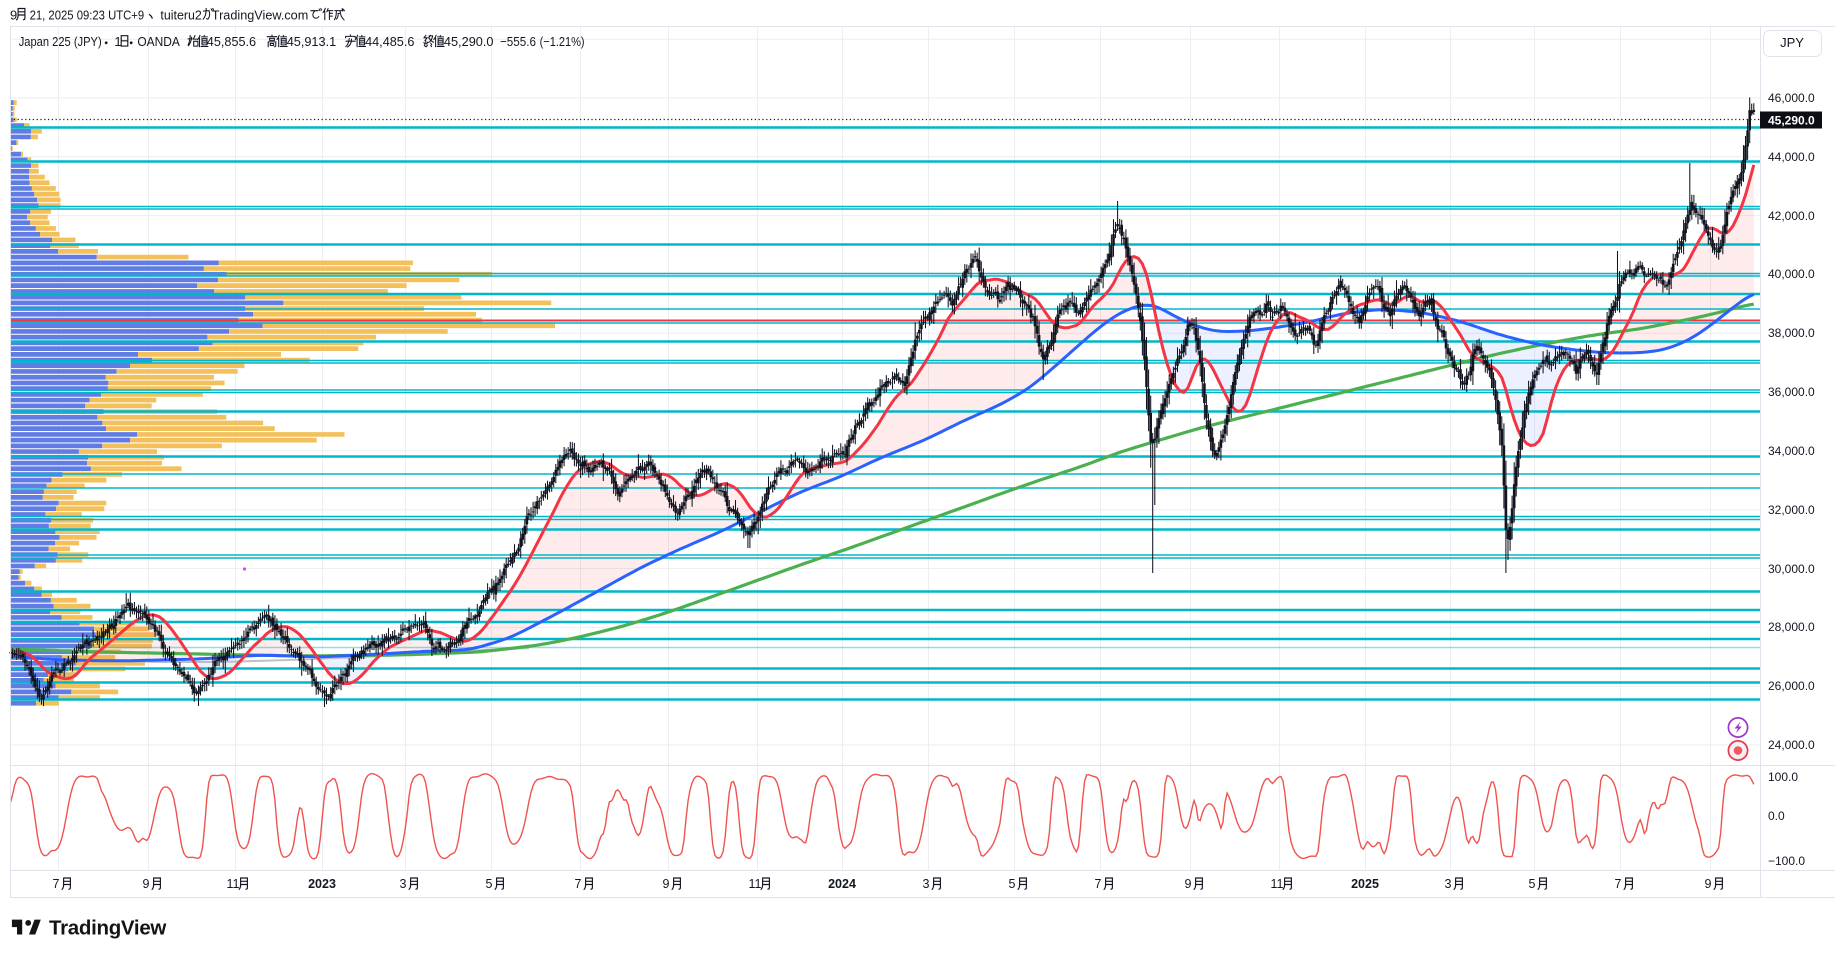 Image resolution: width=1835 pixels, height=958 pixels. I want to click on svg-text: JPY, so click(1792, 42).